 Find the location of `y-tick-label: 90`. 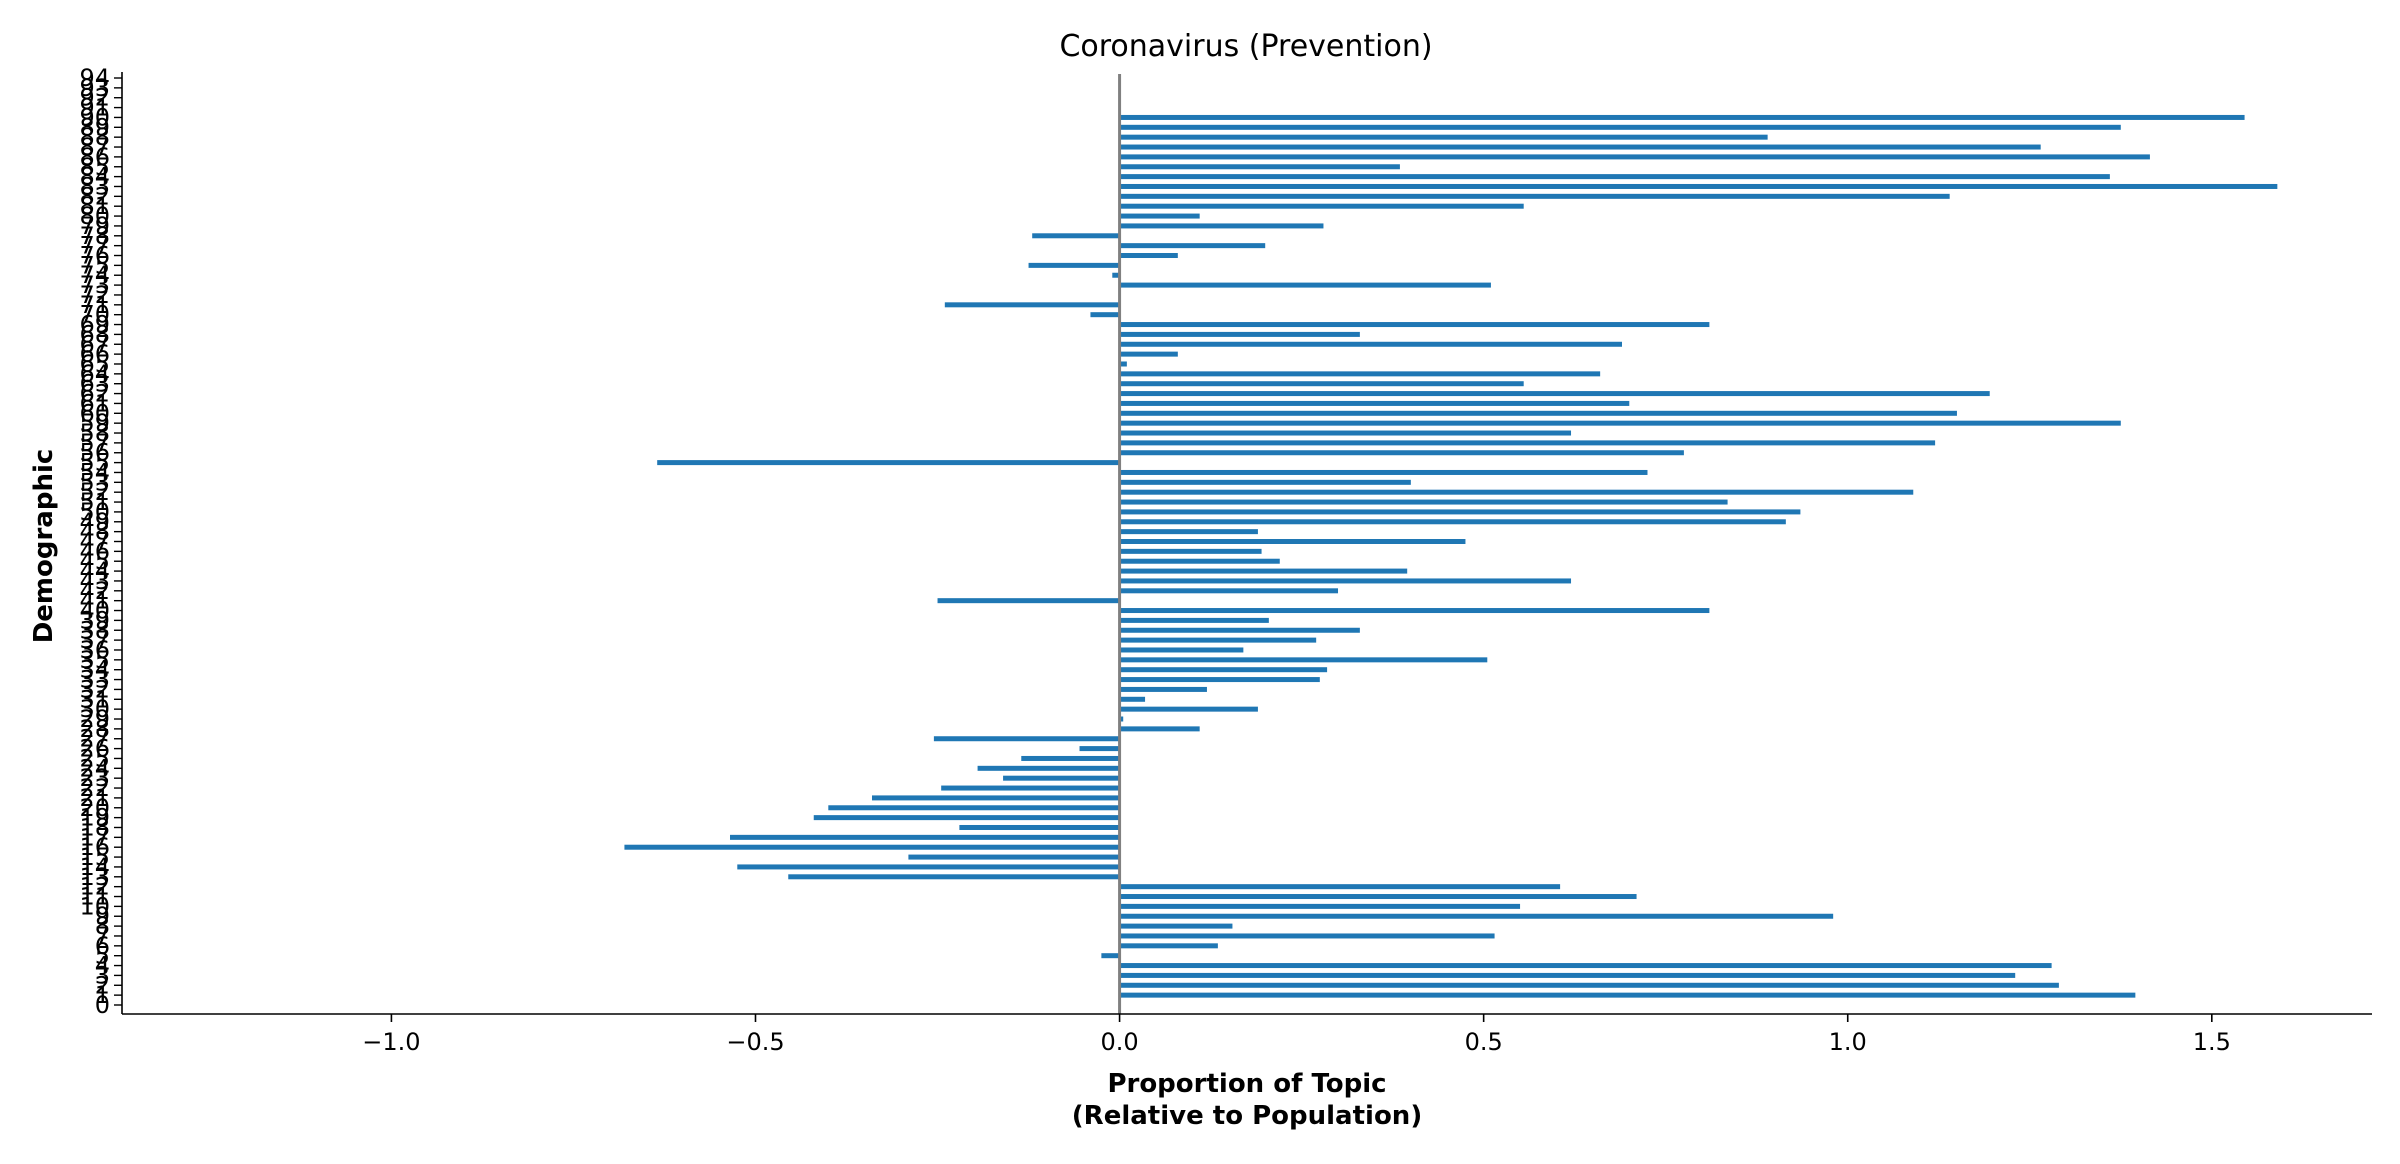

y-tick-label: 90 is located at coordinates (94, 117).